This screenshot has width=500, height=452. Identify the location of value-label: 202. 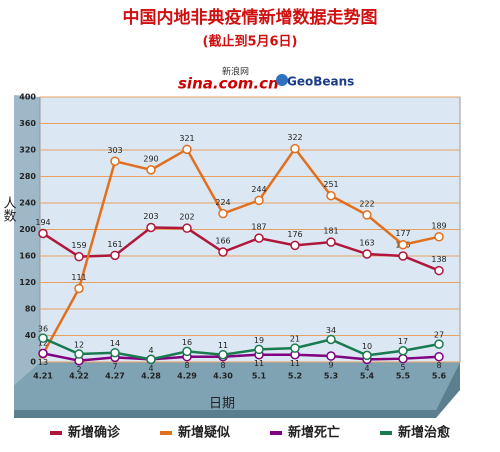
(186, 217).